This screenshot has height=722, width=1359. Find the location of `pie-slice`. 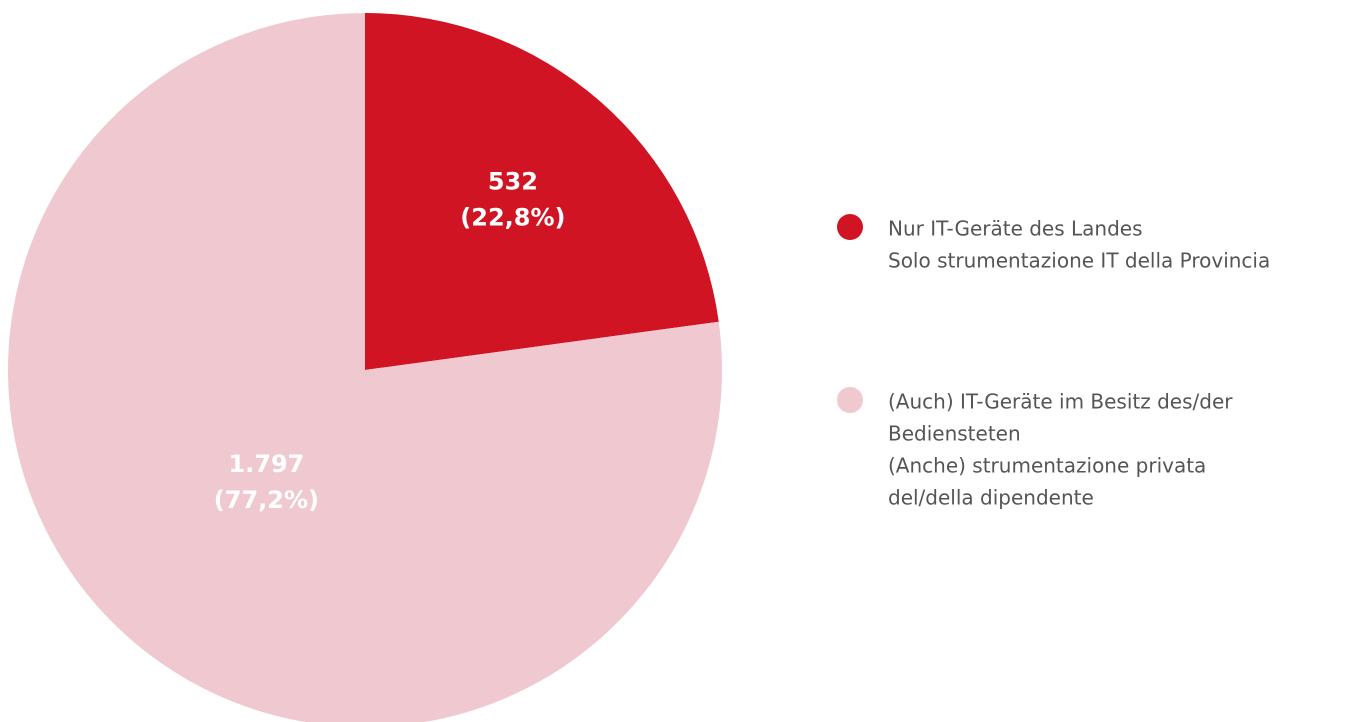

pie-slice is located at coordinates (542, 191).